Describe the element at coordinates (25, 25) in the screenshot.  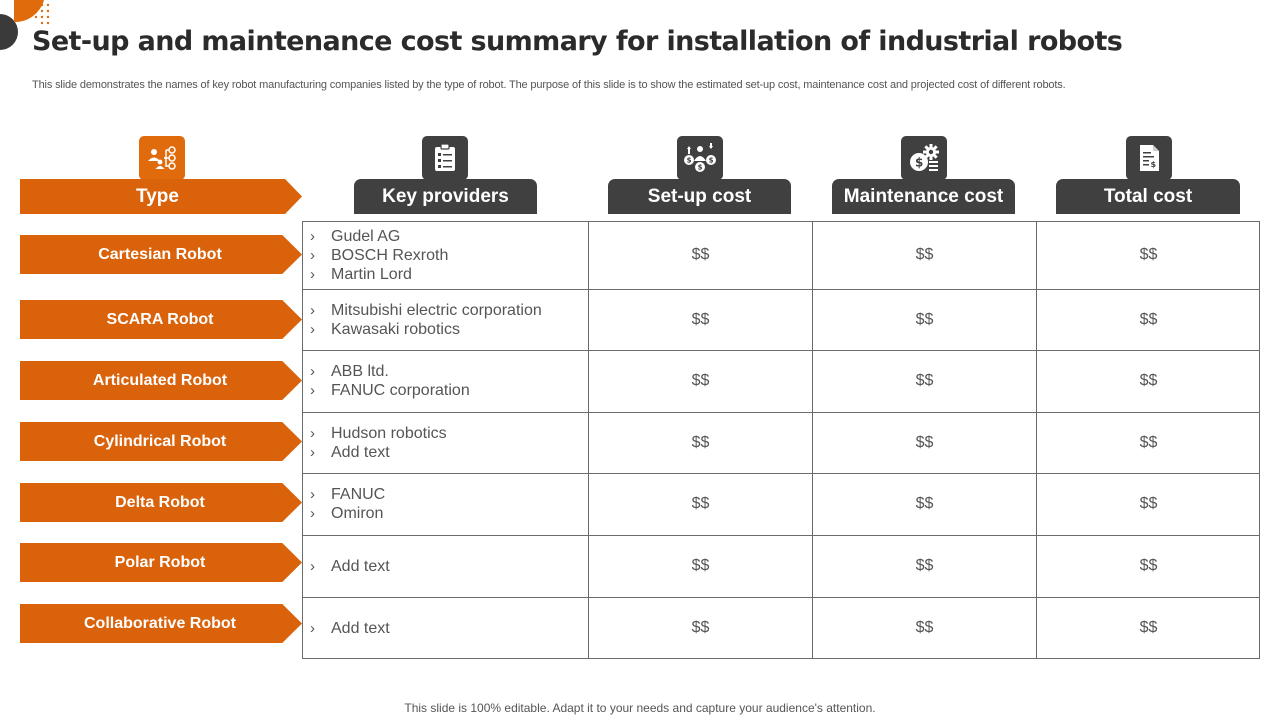
I see `corner-decoration` at that location.